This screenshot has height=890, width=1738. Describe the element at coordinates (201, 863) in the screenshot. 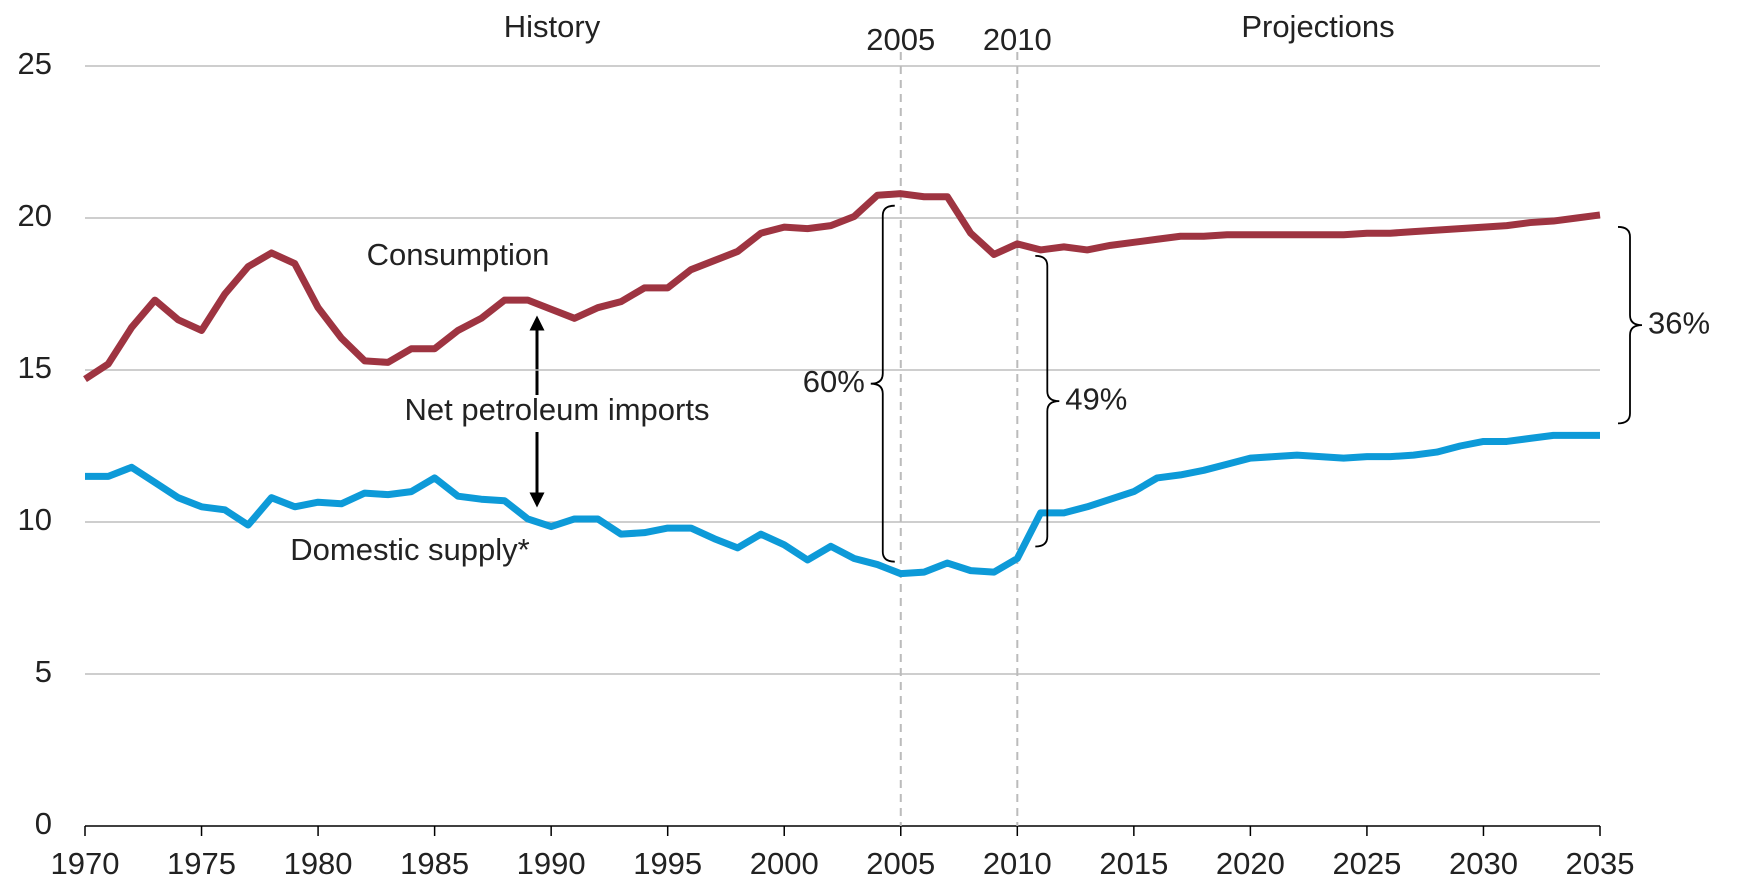

I see `x-tick-label: 1975` at that location.